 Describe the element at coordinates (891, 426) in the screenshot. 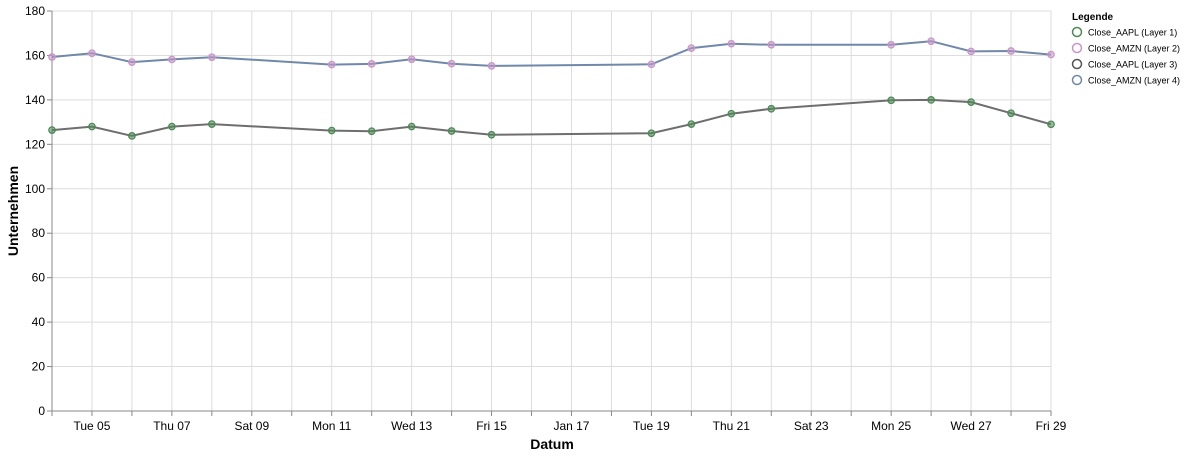

I see `x-tick-label: Mon 25` at that location.